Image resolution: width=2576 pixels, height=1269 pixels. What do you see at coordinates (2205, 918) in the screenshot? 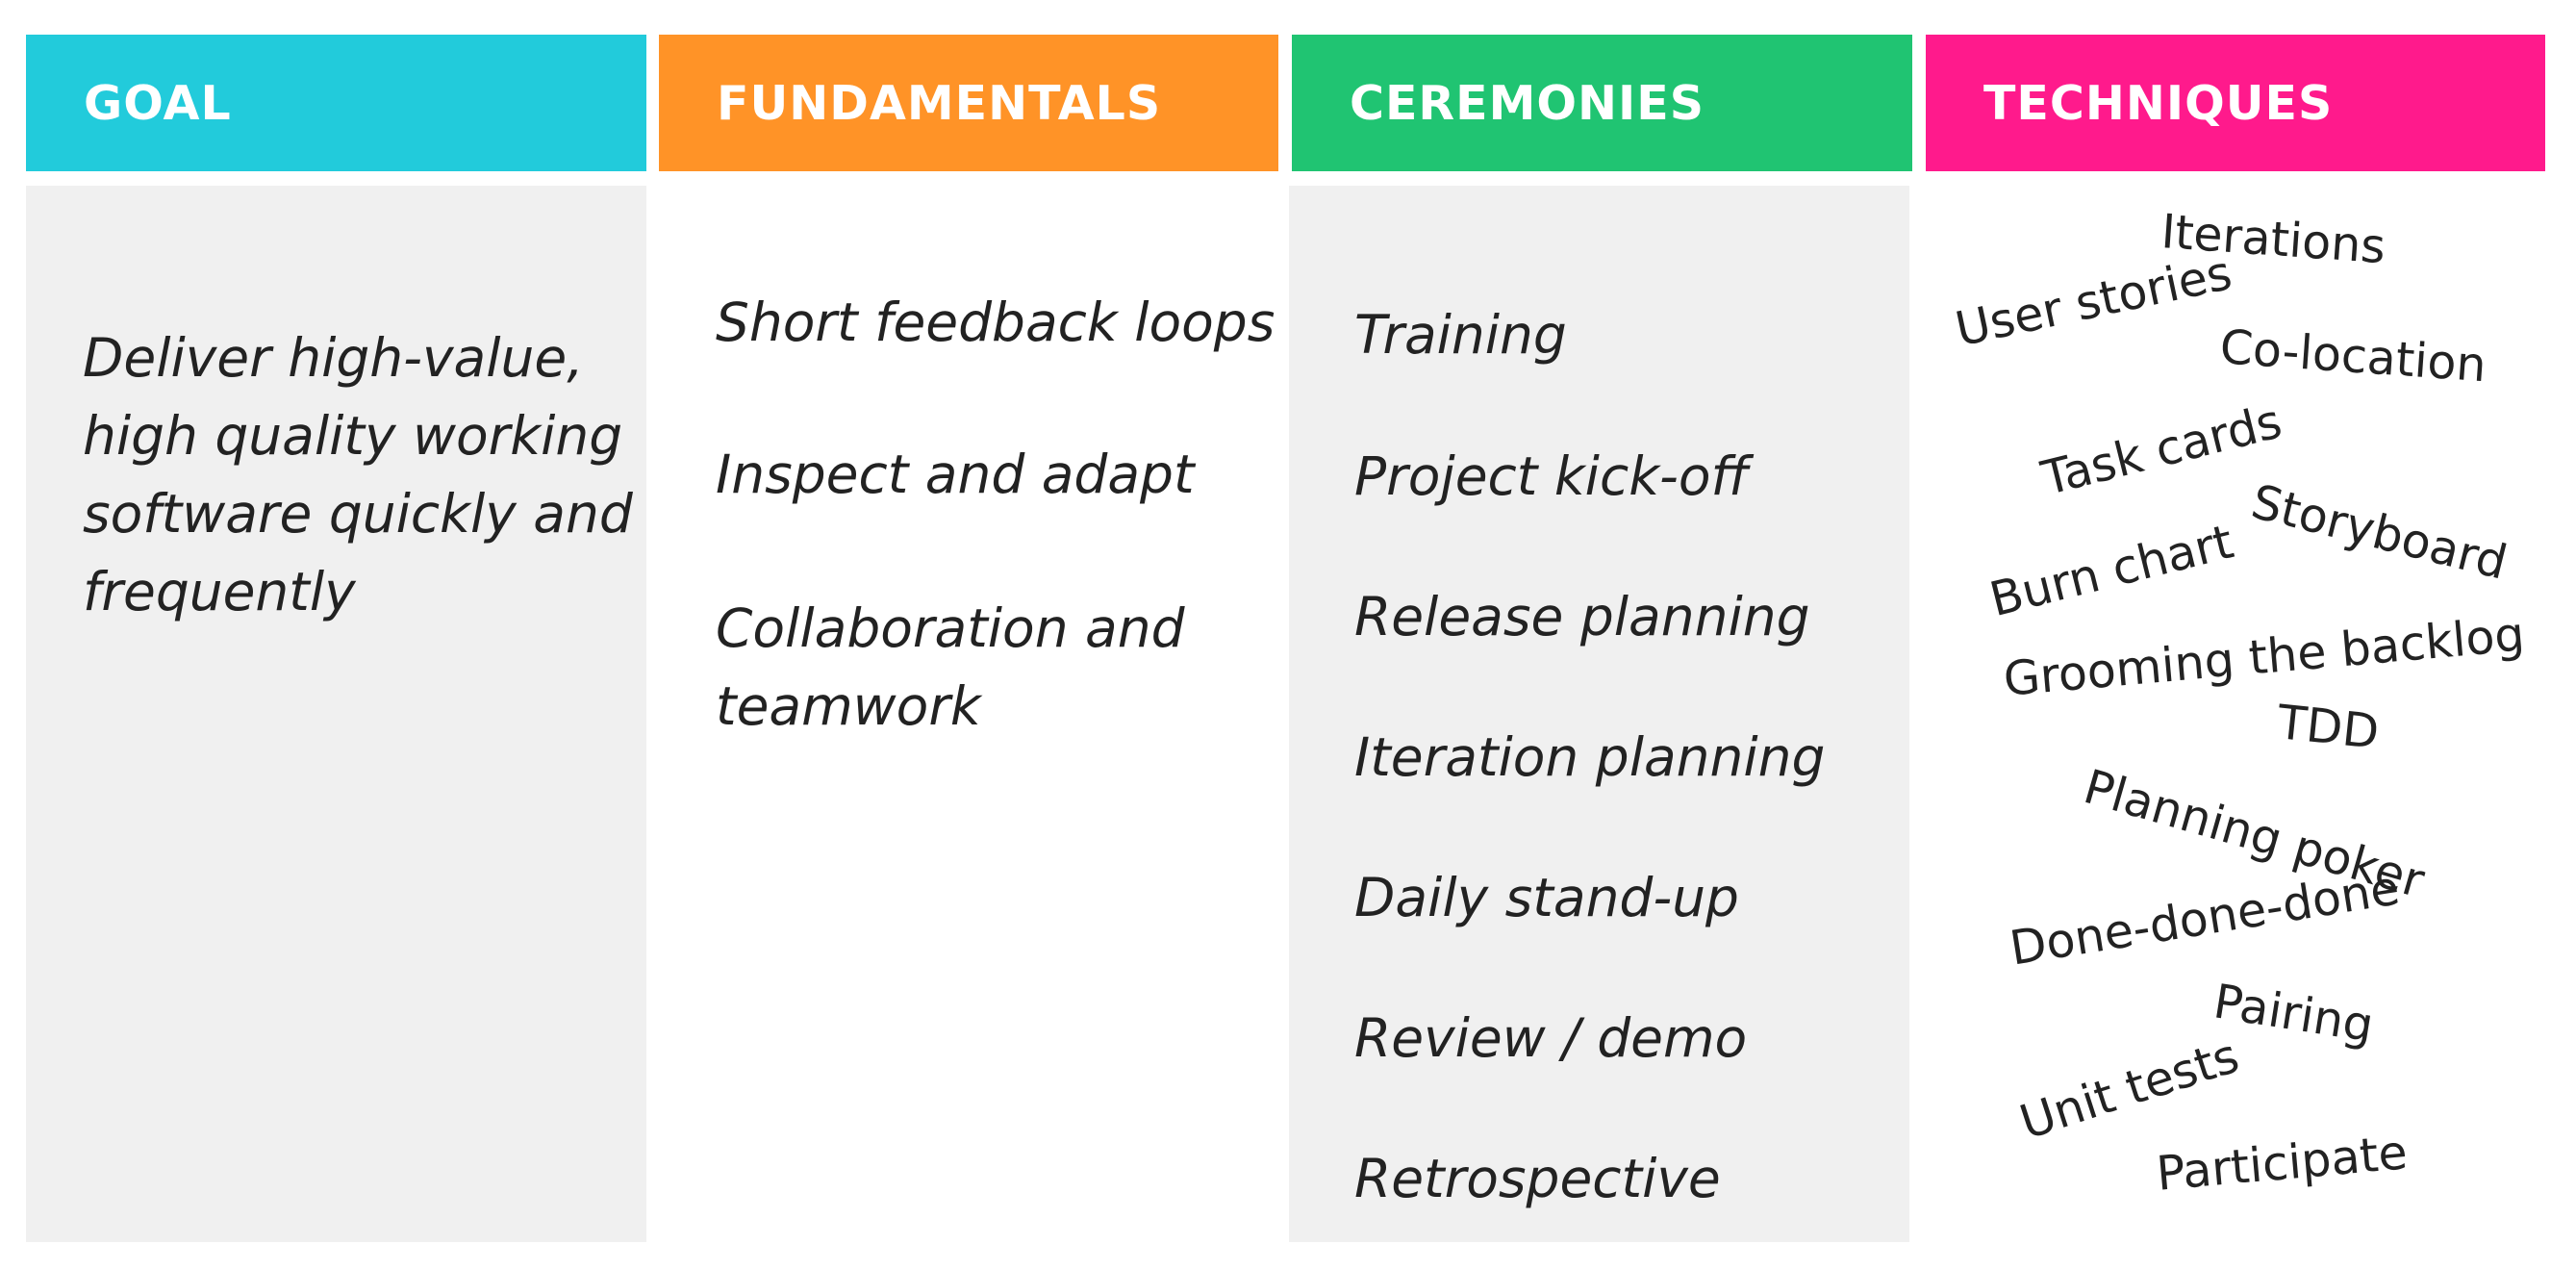
I see `technique-word: Done-done-done` at bounding box center [2205, 918].